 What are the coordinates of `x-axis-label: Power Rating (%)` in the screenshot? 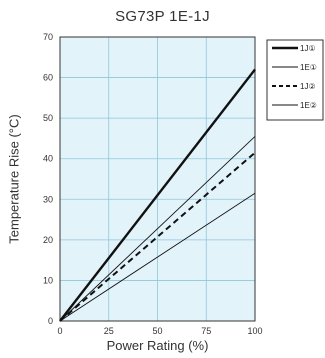 It's located at (157, 345).